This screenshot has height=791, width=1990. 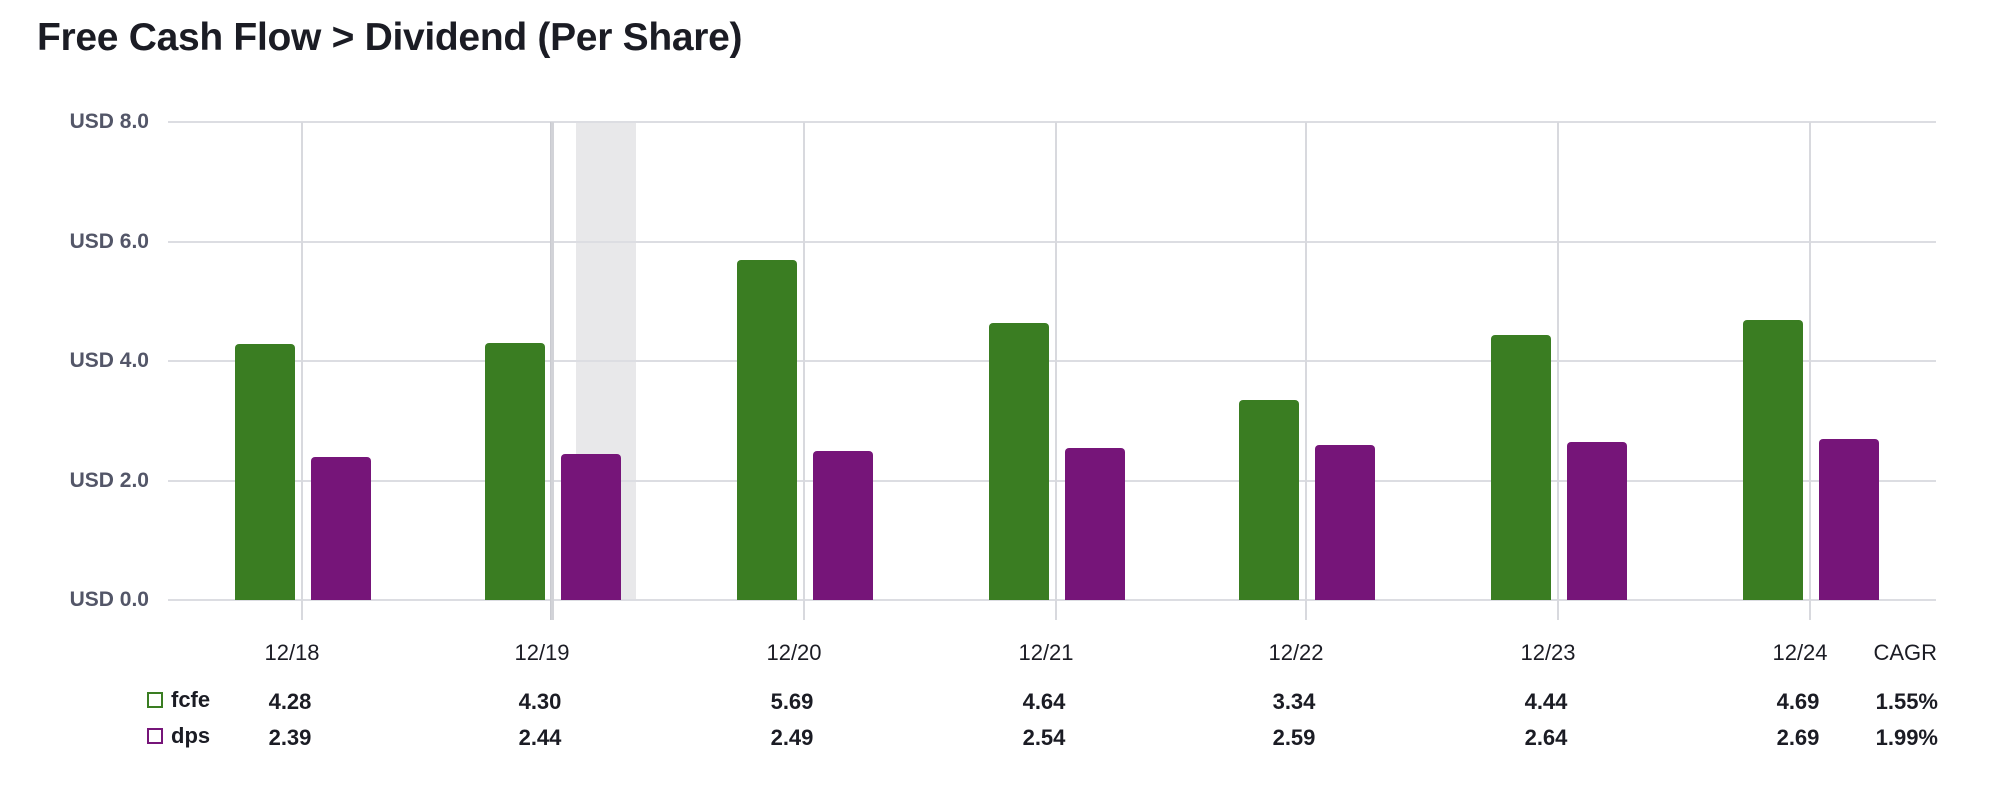 I want to click on table-cell-fcfe: 5.69, so click(x=792, y=701).